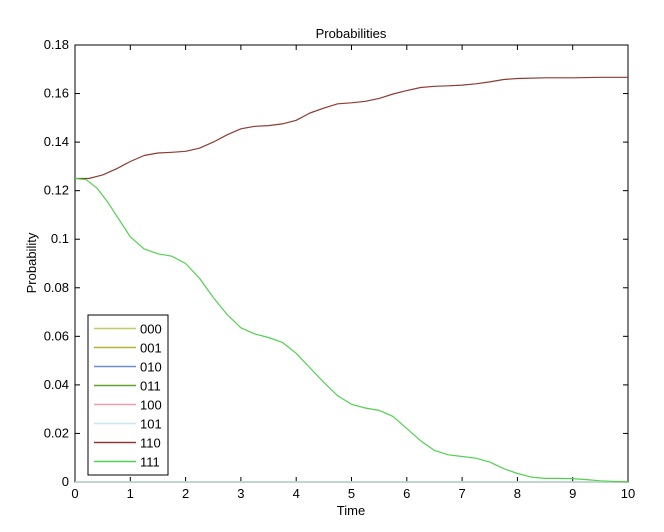 The width and height of the screenshot is (664, 532). What do you see at coordinates (56, 335) in the screenshot?
I see `y-tick-label: 0.06` at bounding box center [56, 335].